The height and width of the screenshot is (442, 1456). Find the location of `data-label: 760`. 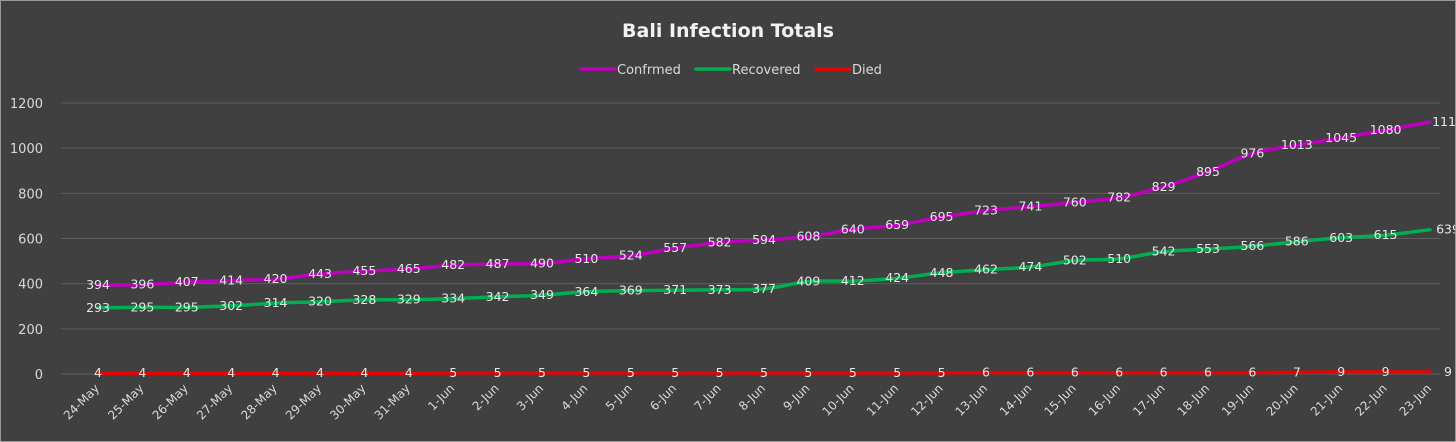

data-label: 760 is located at coordinates (1075, 201).